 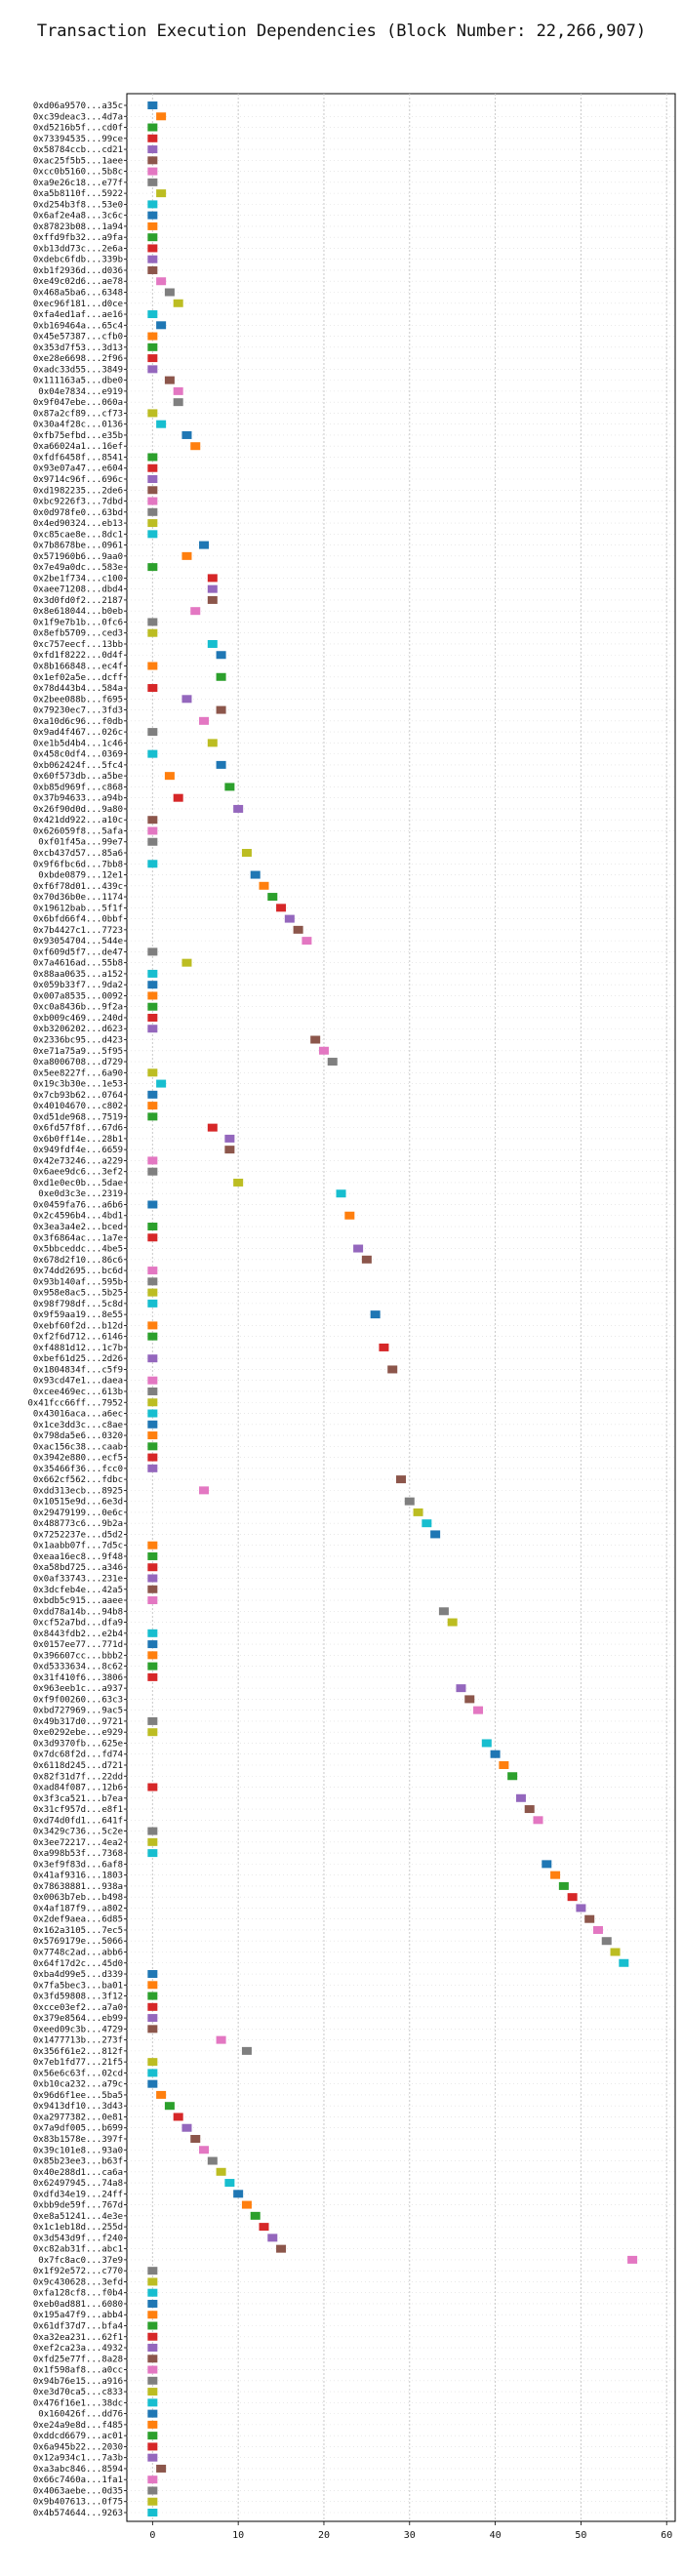 I want to click on y-tick-label: 0xbd727969...9ac5, so click(x=78, y=1711).